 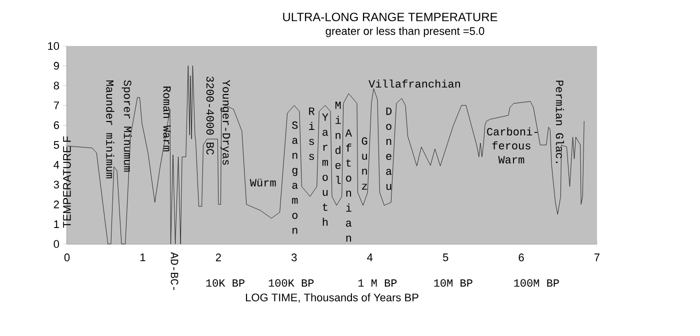 I want to click on x-tick-label: 2, so click(x=218, y=258).